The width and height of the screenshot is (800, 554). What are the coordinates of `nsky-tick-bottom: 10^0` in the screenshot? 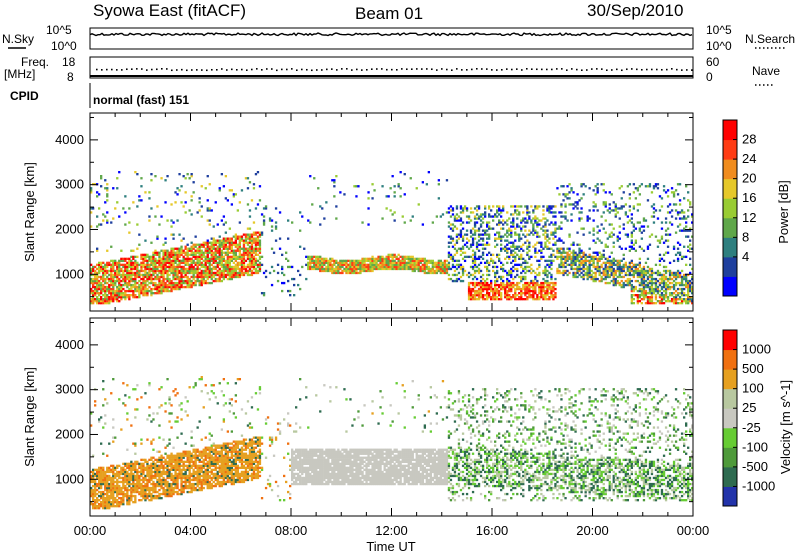 It's located at (64, 46).